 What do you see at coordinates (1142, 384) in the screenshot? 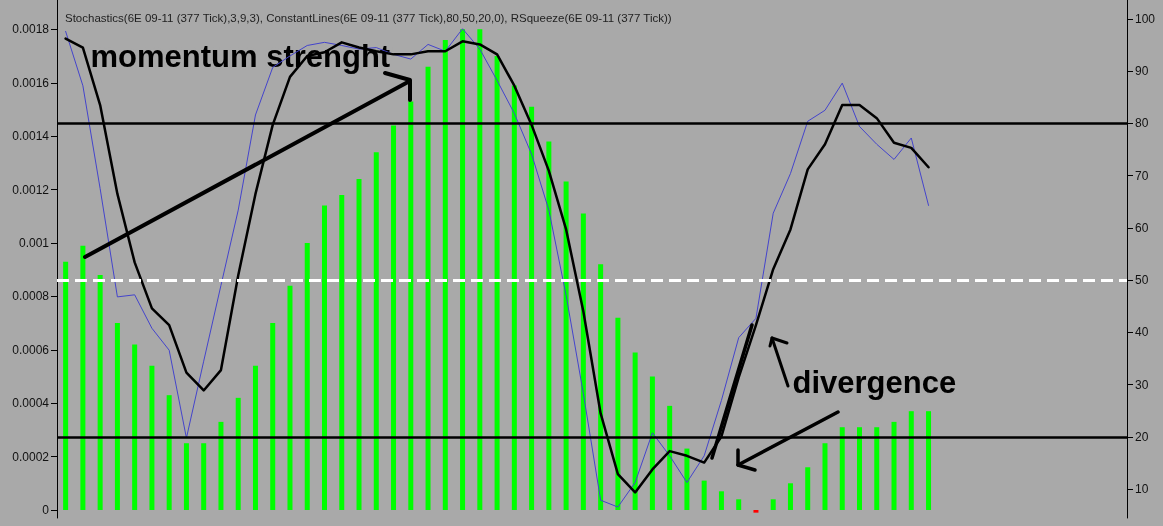
I see `y2-tick-label: 30` at bounding box center [1142, 384].